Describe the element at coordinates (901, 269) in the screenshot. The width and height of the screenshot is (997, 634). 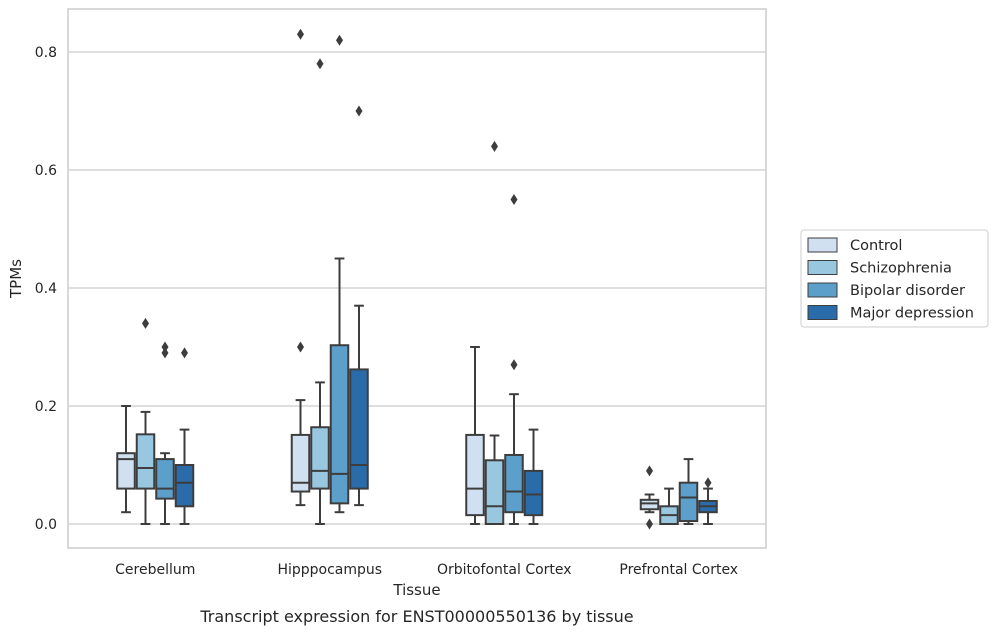
I see `legend-label: Schizophrenia` at that location.